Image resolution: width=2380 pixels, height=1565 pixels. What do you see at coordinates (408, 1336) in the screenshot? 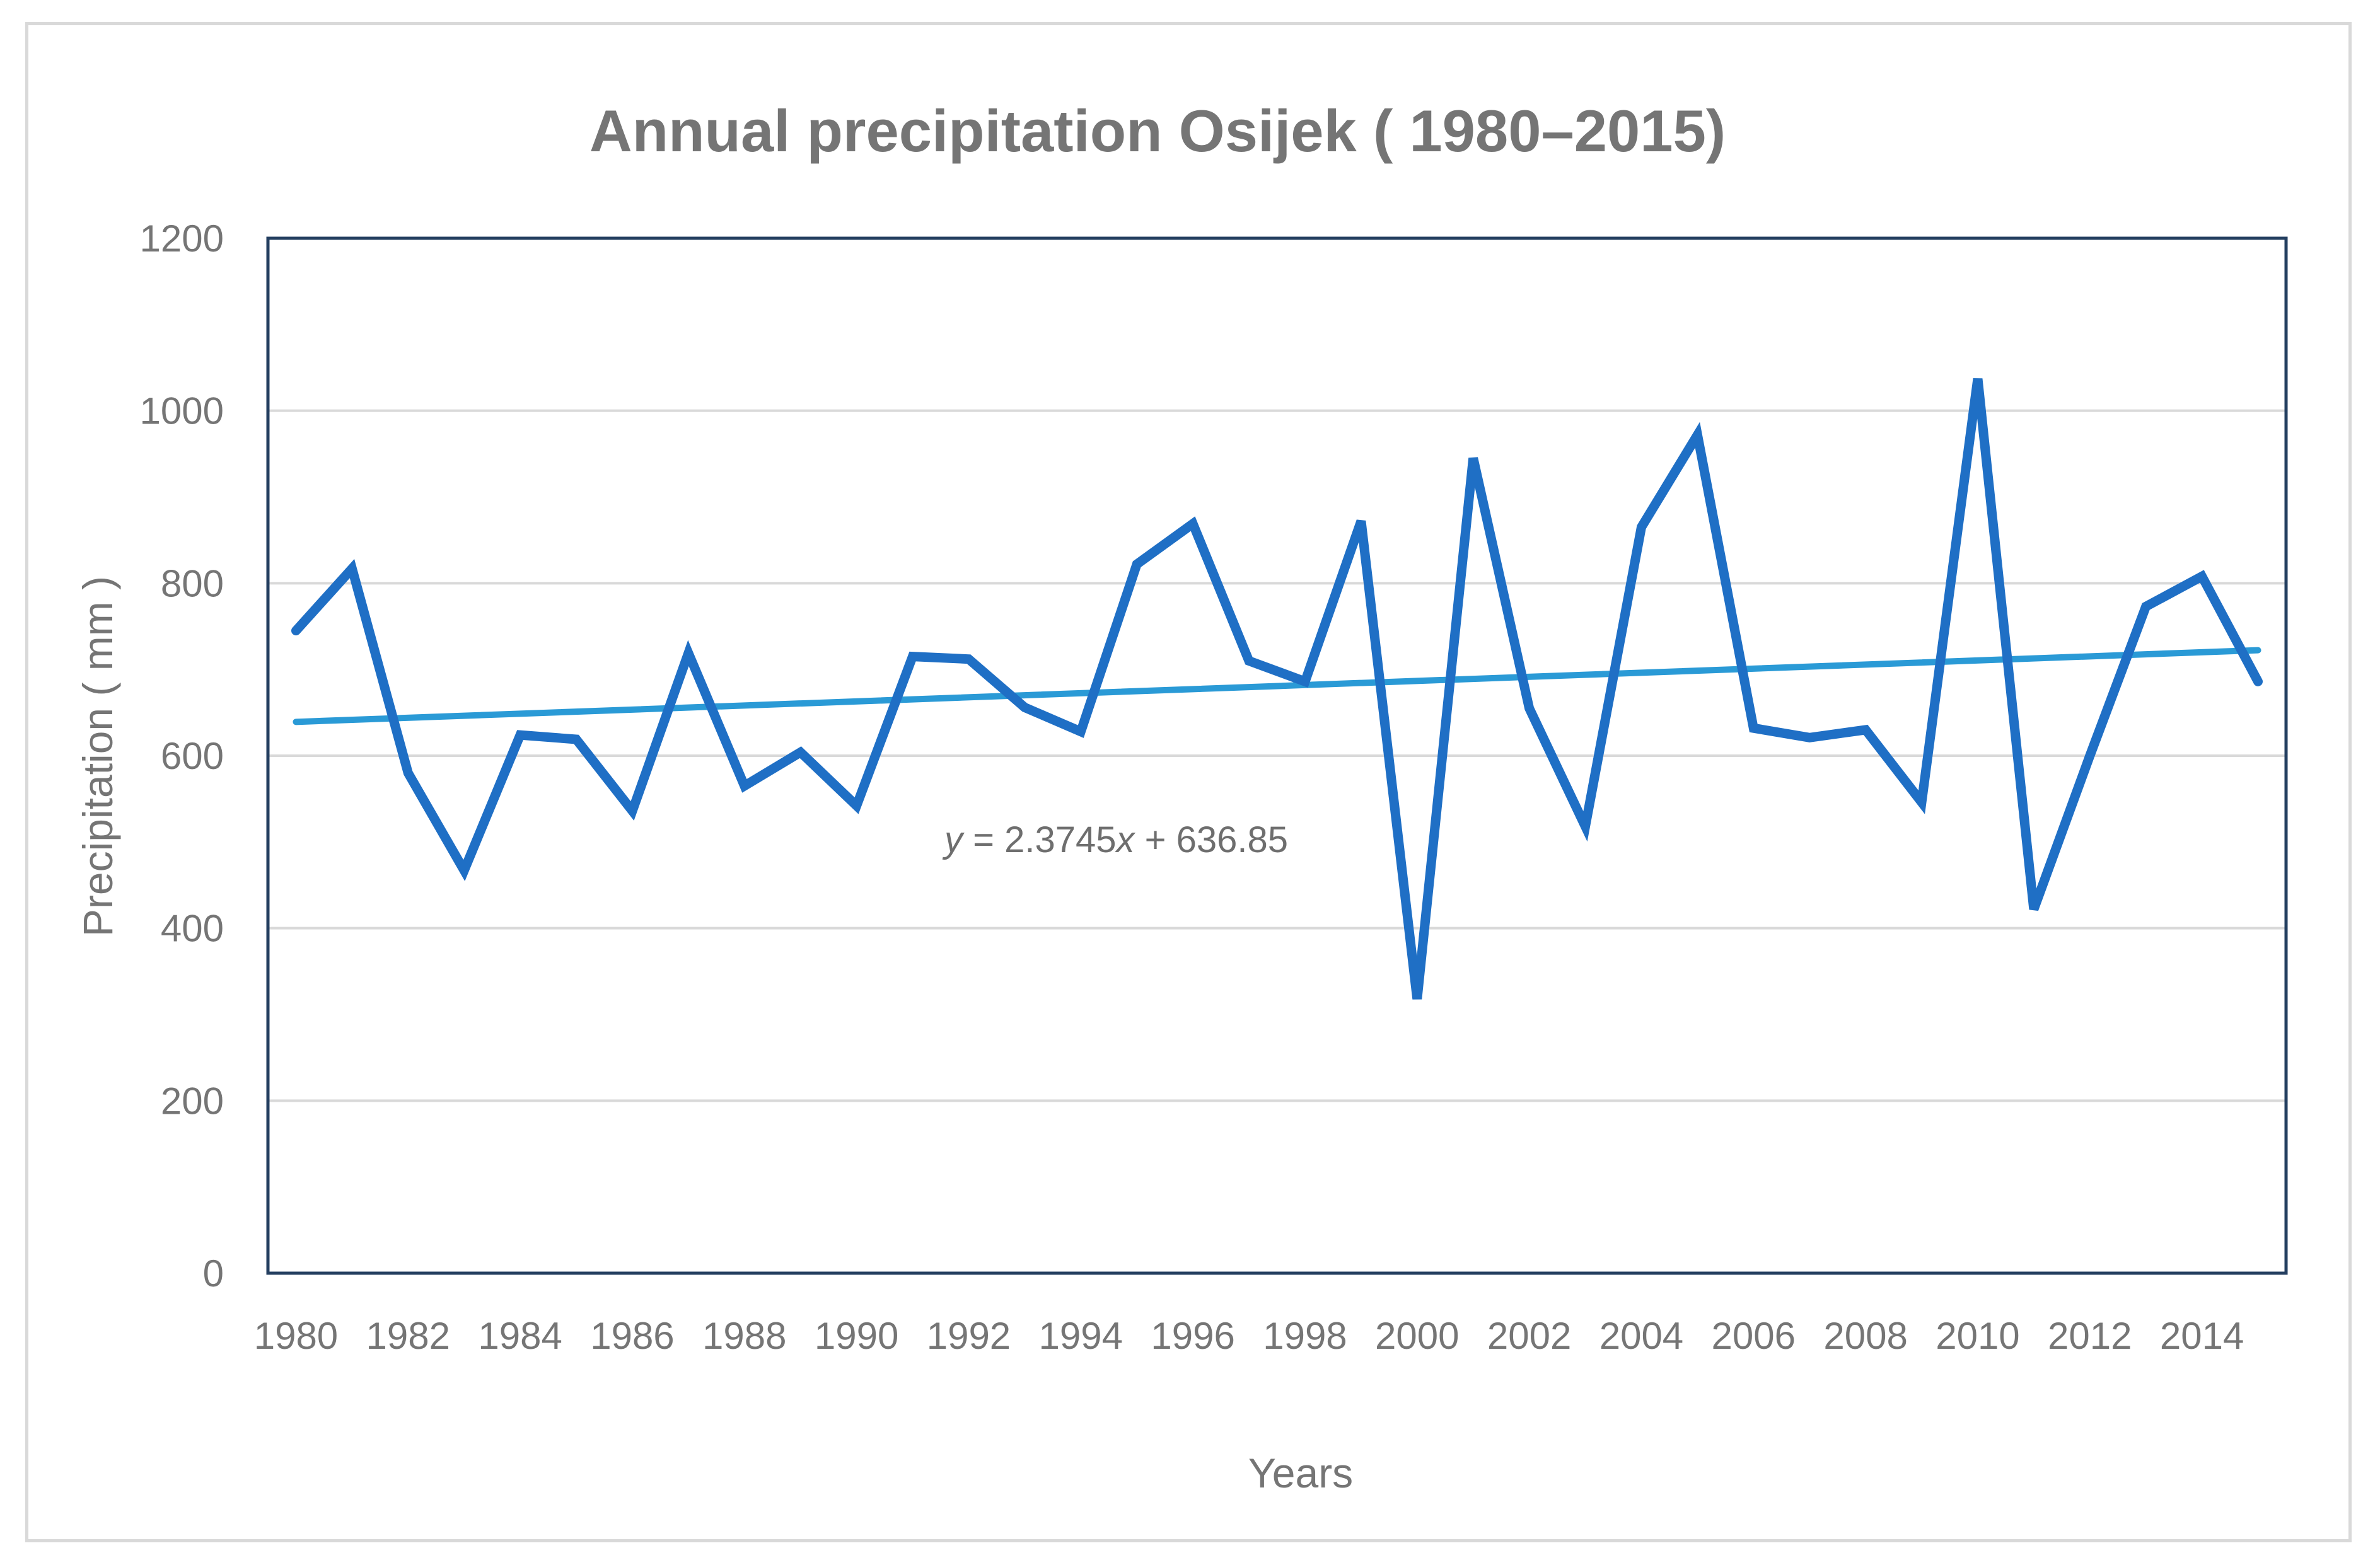
I see `x-tick-label: 1982` at bounding box center [408, 1336].